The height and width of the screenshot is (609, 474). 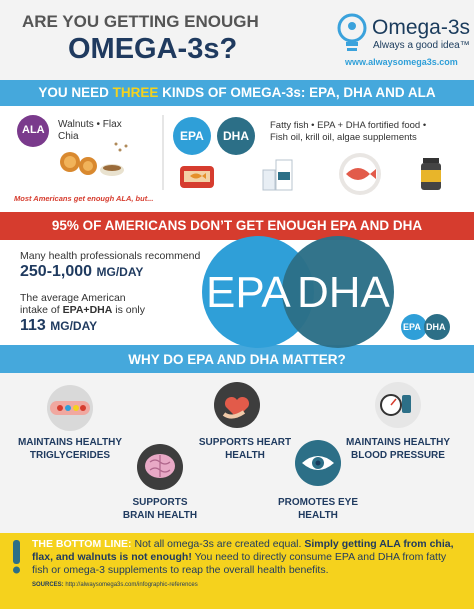 I want to click on blood-pressure-icon, so click(x=398, y=405).